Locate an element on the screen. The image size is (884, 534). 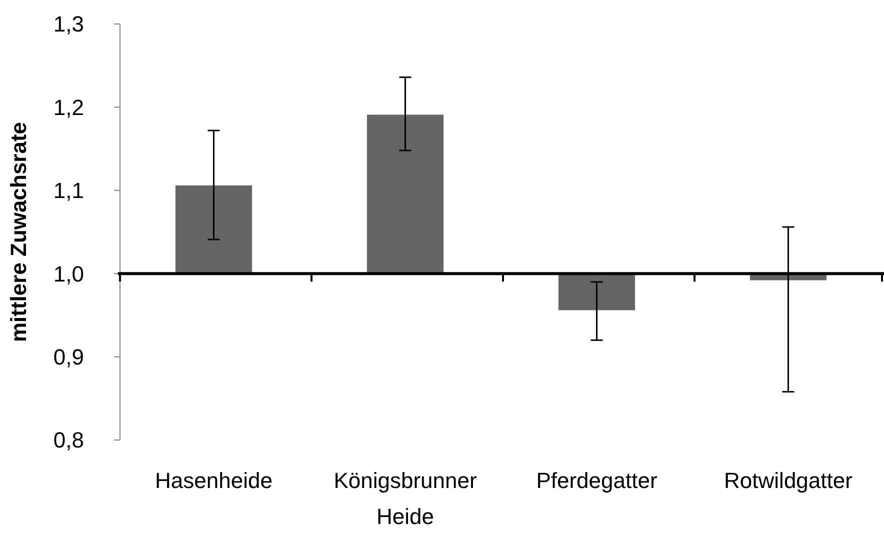
y-tick-label: 1,0 is located at coordinates (68, 273).